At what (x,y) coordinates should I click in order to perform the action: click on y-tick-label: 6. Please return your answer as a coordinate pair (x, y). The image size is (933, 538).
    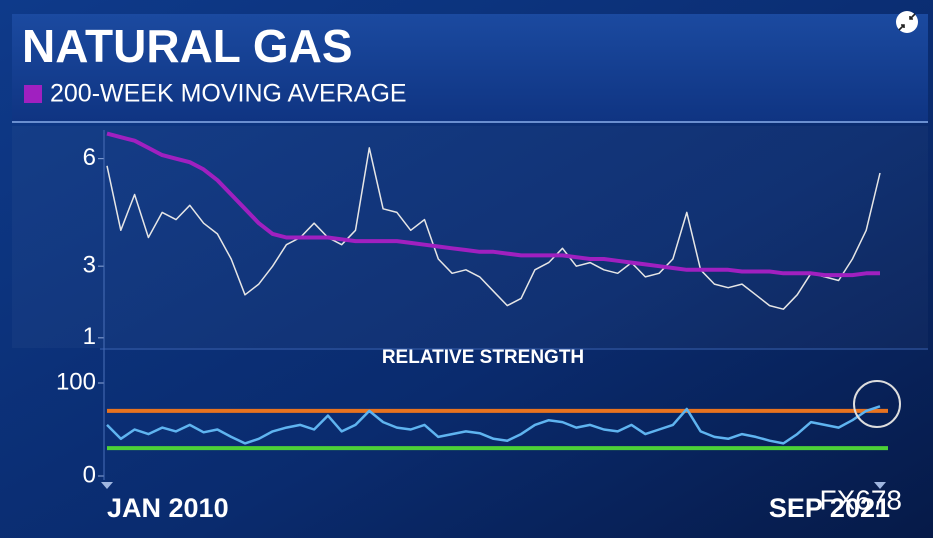
    Looking at the image, I should click on (89, 157).